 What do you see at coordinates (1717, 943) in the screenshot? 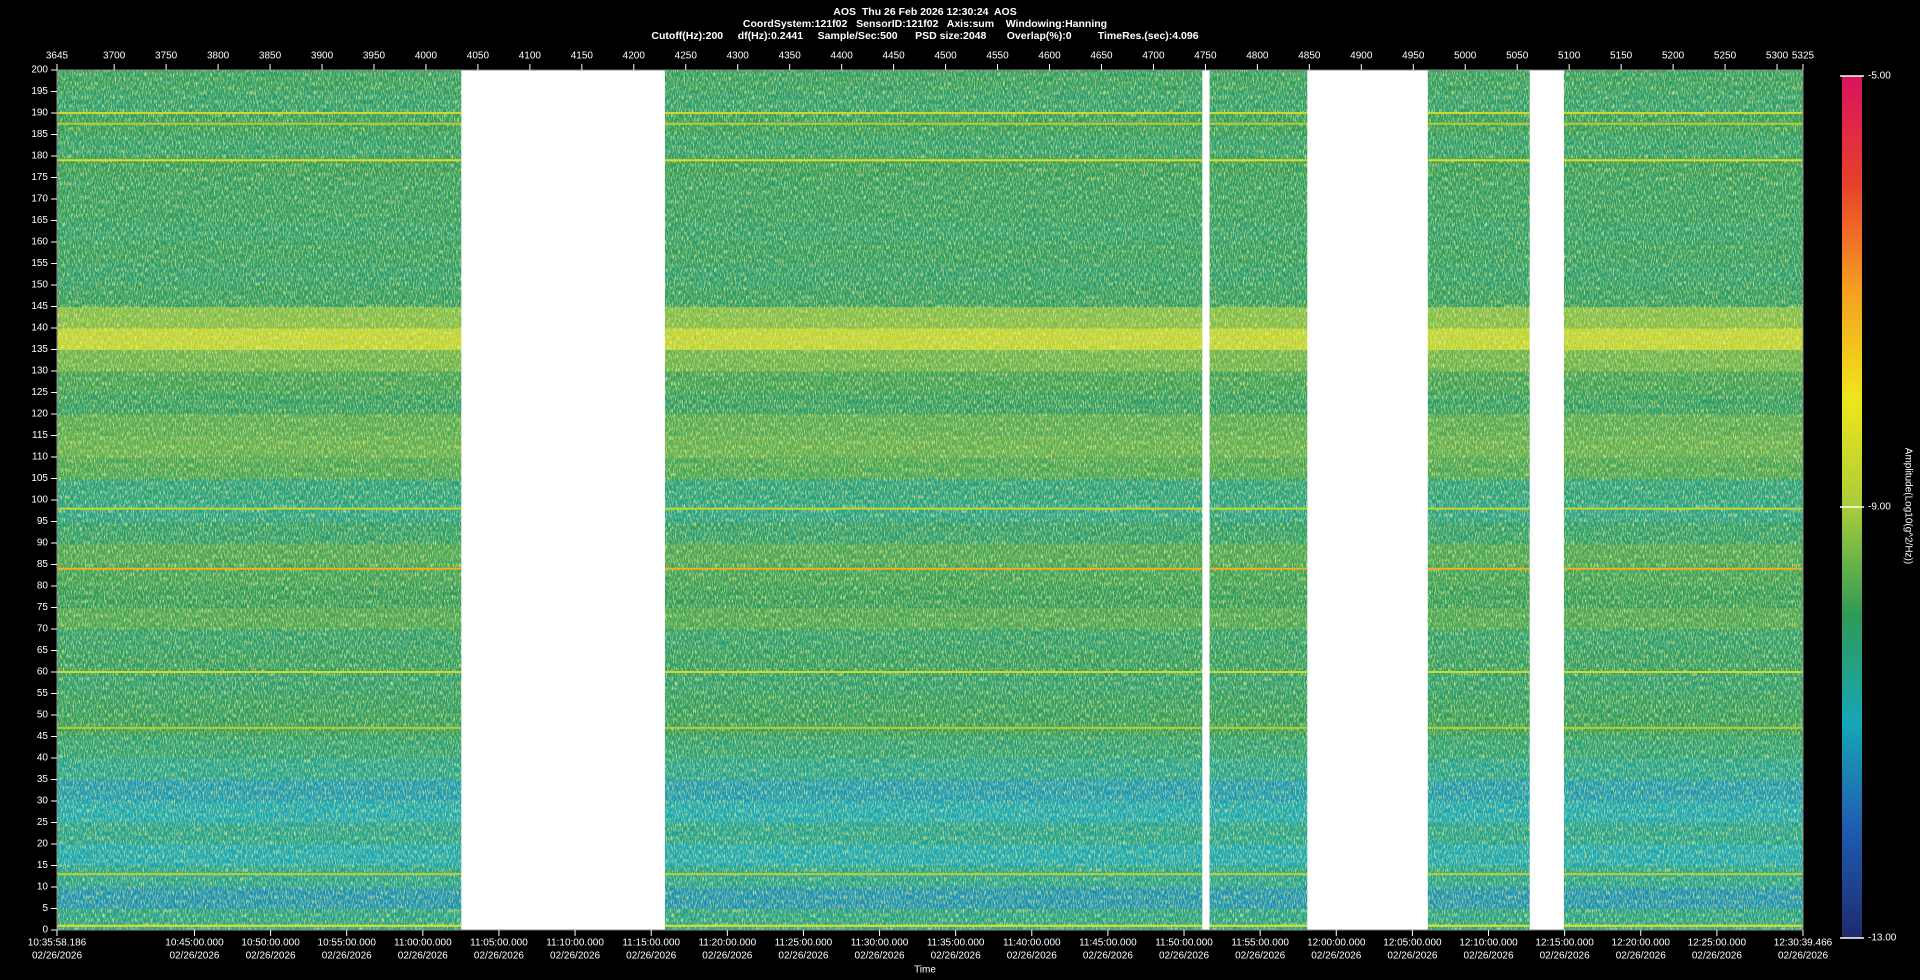
I see `bottom-tick-label: 12:25:00.000` at bounding box center [1717, 943].